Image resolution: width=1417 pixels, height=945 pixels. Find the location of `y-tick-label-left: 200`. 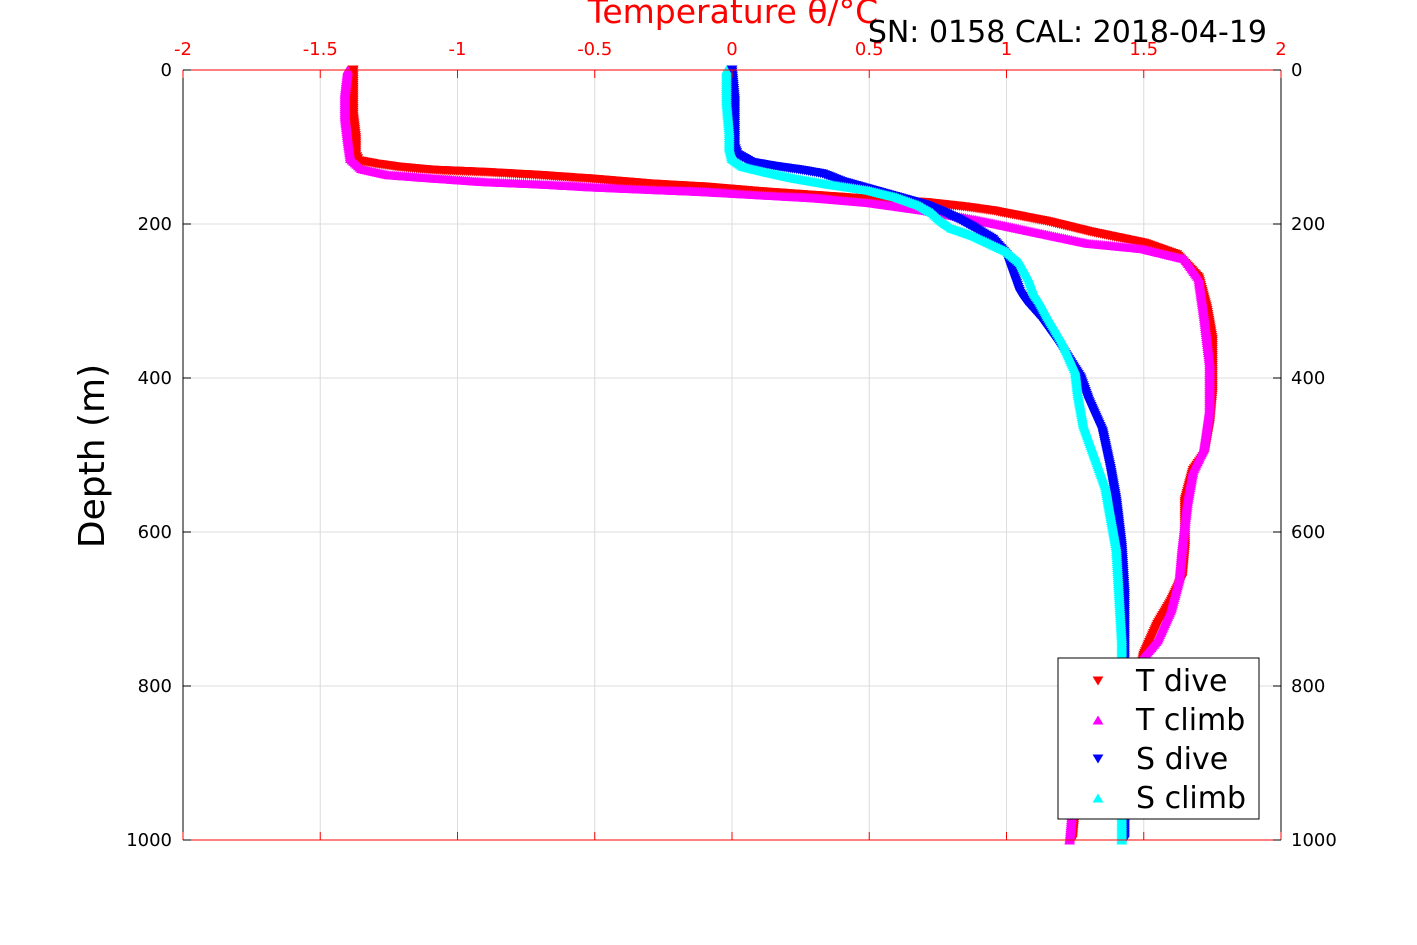

y-tick-label-left: 200 is located at coordinates (155, 224).